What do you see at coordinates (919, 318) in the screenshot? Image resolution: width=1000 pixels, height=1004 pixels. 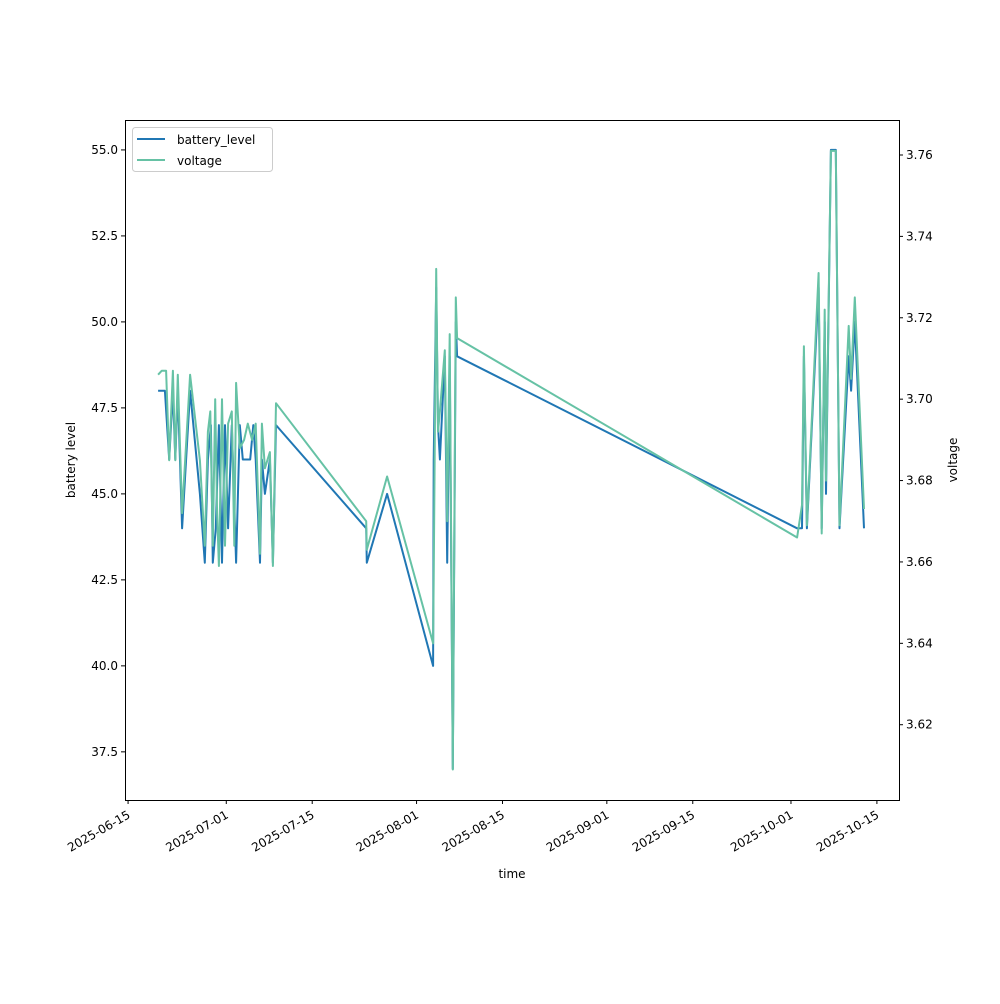 I see `right-y-tick-label: 3.72` at bounding box center [919, 318].